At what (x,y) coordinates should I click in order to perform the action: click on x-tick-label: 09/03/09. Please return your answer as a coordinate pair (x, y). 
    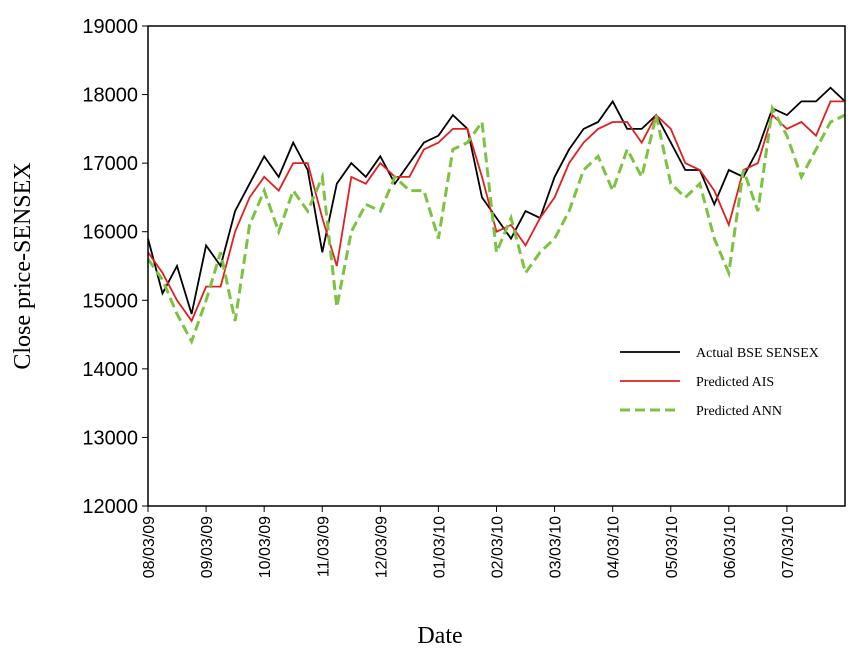
    Looking at the image, I should click on (207, 547).